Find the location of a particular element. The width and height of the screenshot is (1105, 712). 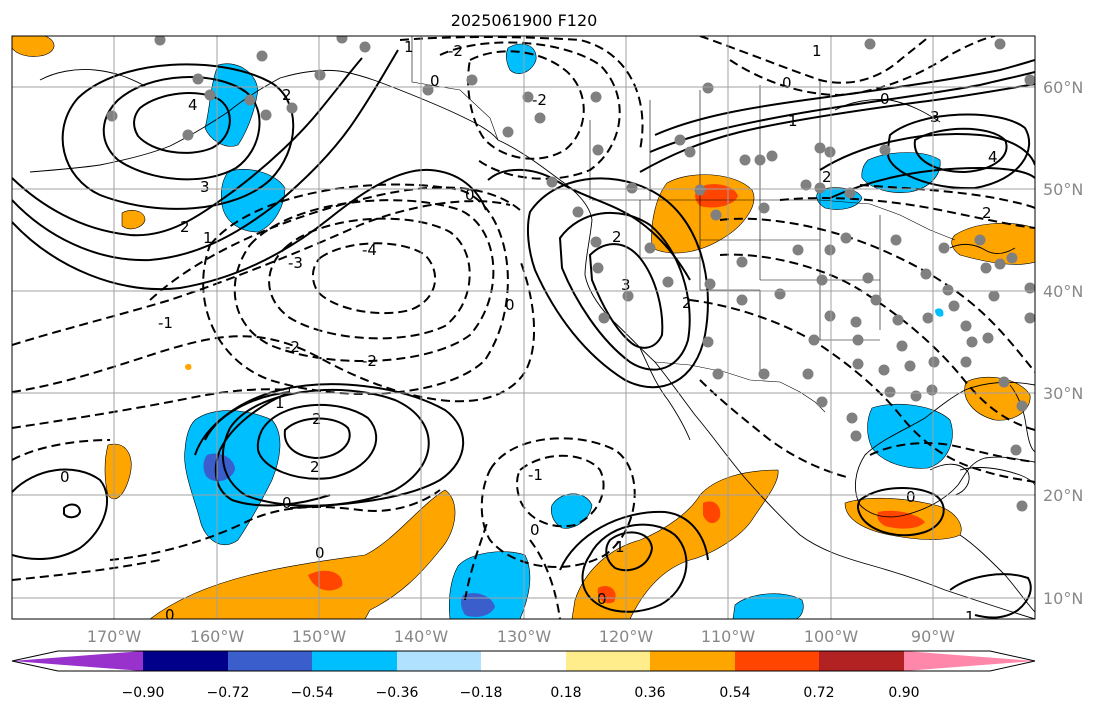

colorbar-tick-label: −0.36 is located at coordinates (397, 693).